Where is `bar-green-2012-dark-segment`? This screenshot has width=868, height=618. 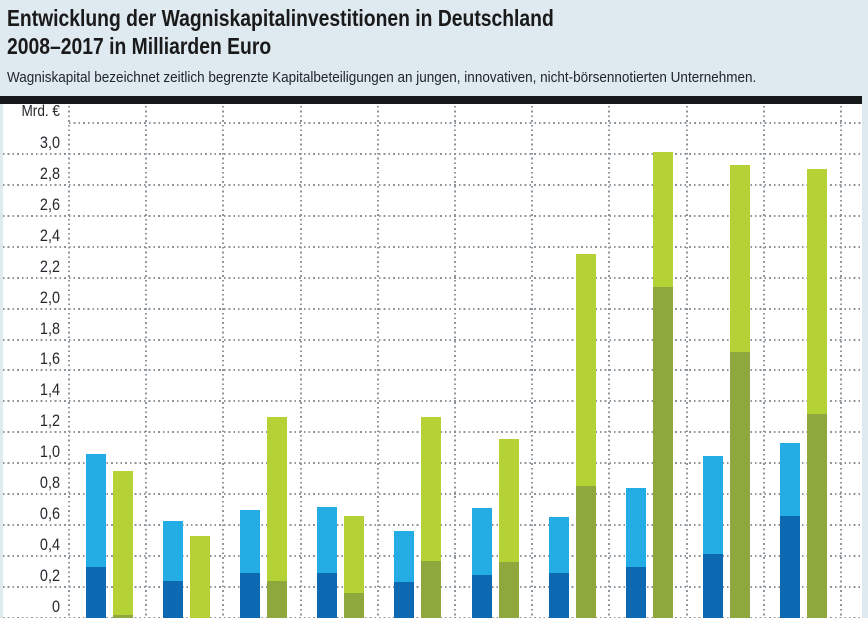 bar-green-2012-dark-segment is located at coordinates (431, 589).